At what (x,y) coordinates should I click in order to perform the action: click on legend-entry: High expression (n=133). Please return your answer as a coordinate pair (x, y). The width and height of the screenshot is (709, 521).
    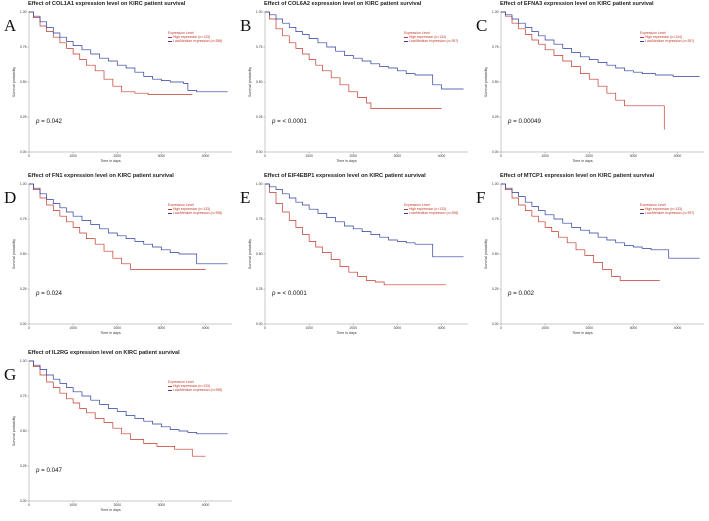
    Looking at the image, I should click on (195, 37).